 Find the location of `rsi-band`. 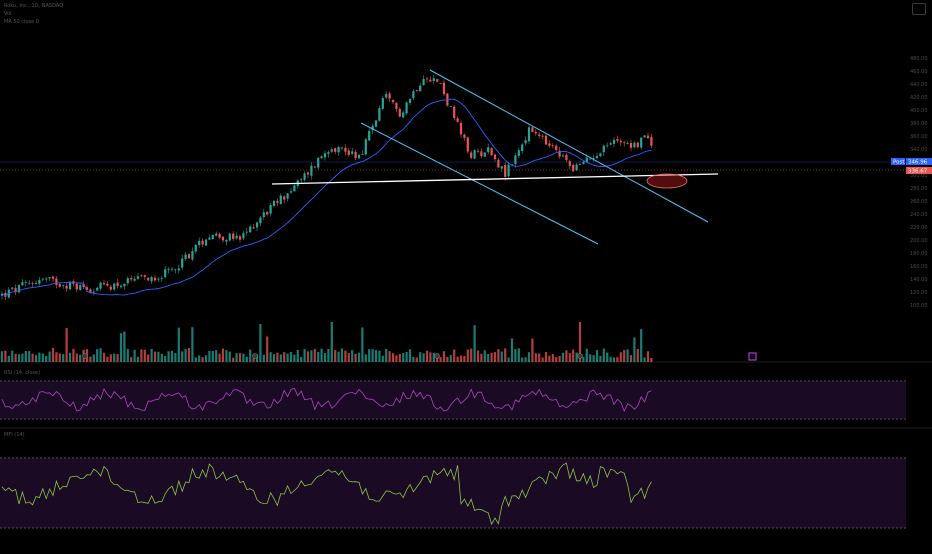

rsi-band is located at coordinates (453, 400).